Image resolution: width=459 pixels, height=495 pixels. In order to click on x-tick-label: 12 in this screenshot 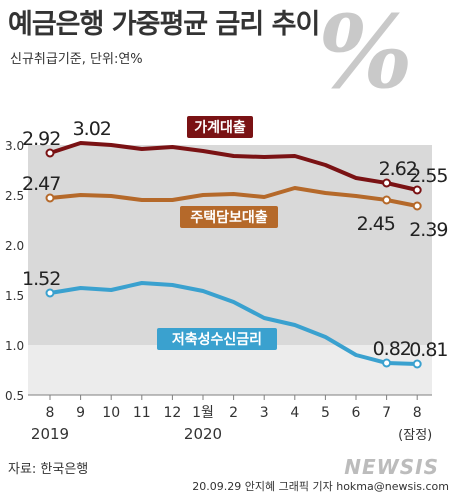, I will do `click(172, 413)`.